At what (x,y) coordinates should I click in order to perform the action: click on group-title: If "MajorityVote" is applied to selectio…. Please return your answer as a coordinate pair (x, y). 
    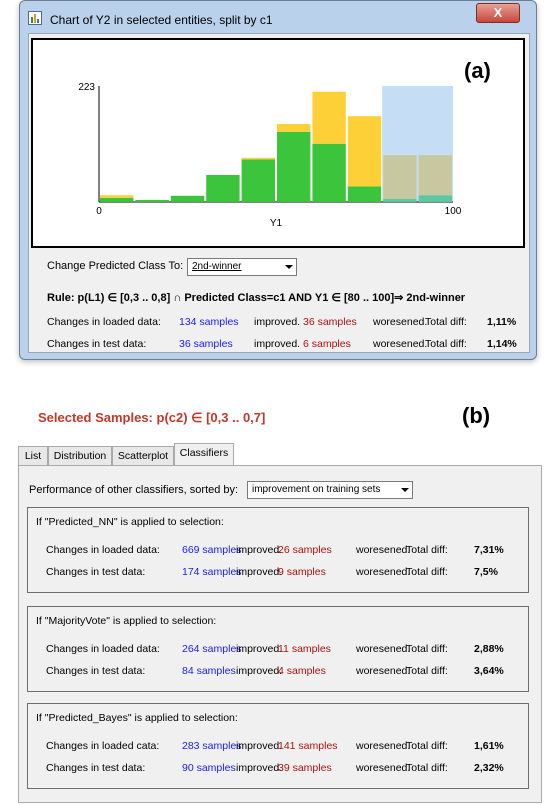
    Looking at the image, I should click on (126, 621).